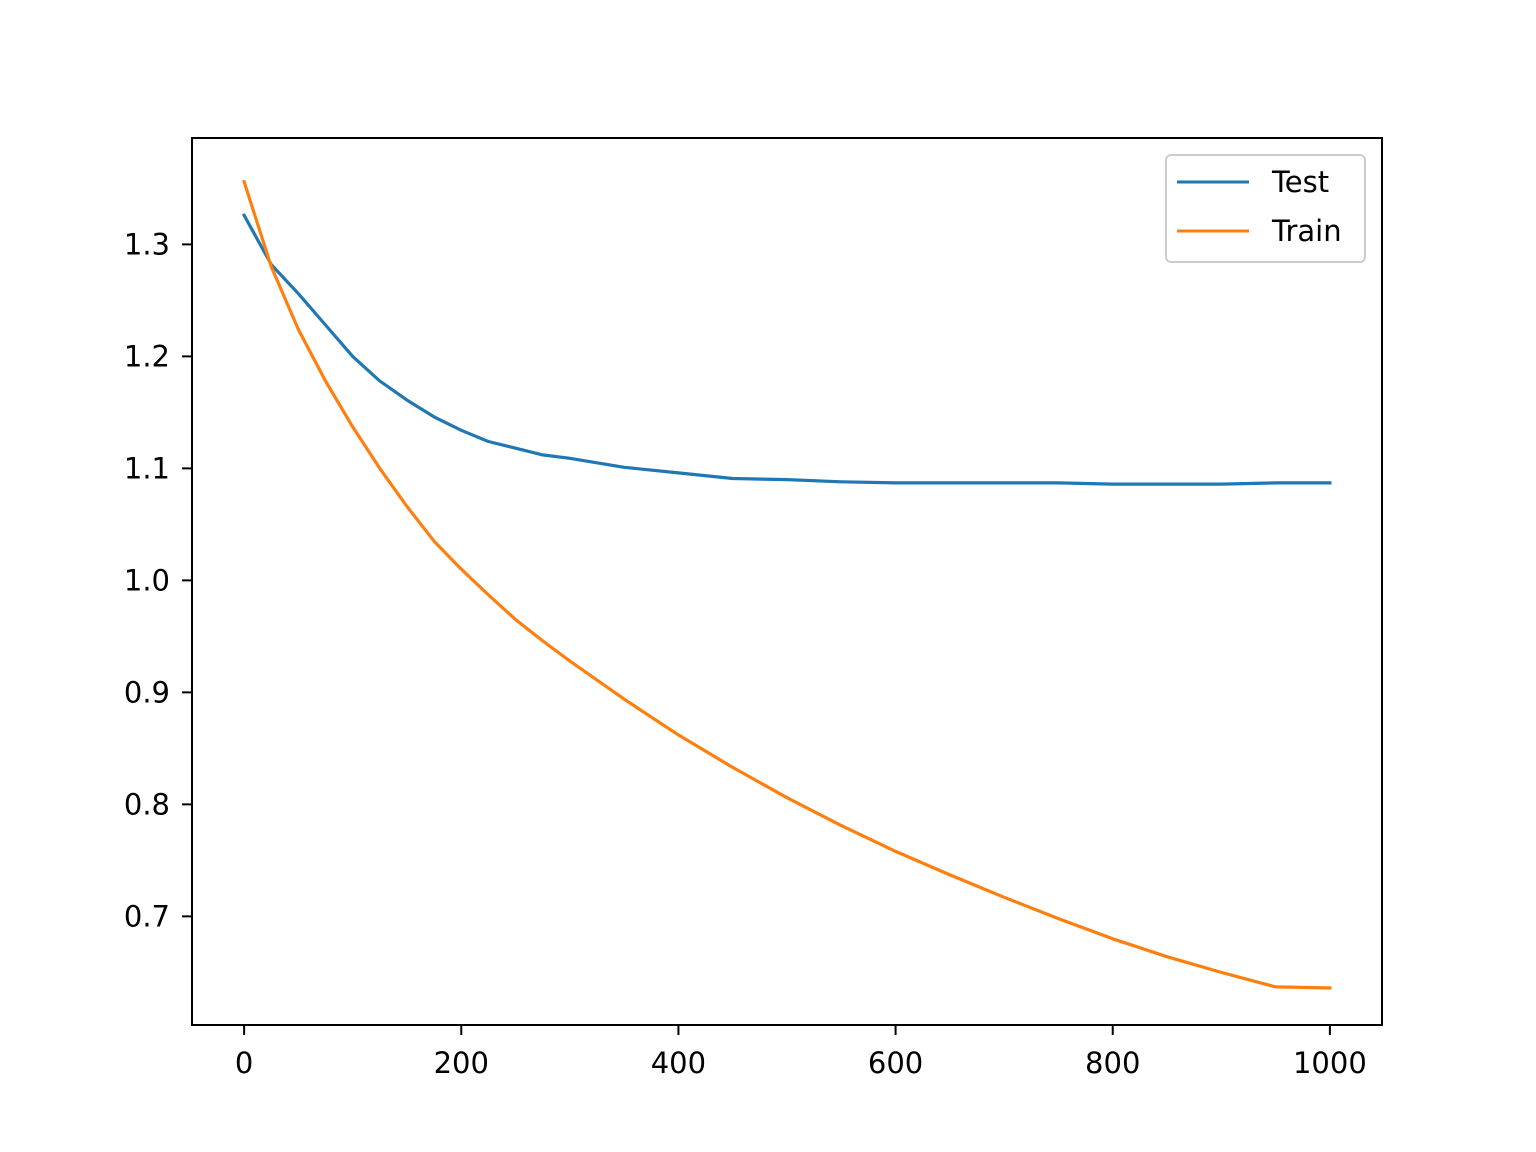  What do you see at coordinates (147, 580) in the screenshot?
I see `y-tick-label: 1.0` at bounding box center [147, 580].